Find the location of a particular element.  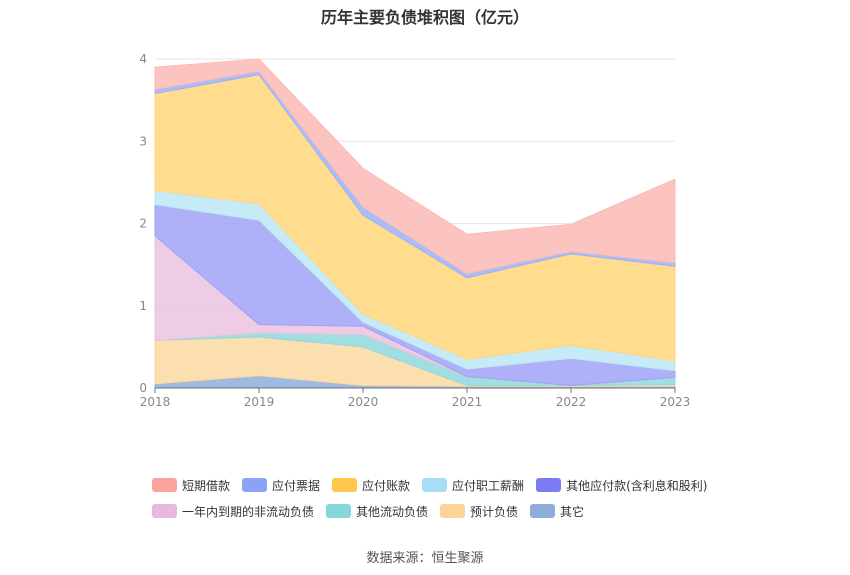

x-tick-label: 2022 is located at coordinates (571, 402).